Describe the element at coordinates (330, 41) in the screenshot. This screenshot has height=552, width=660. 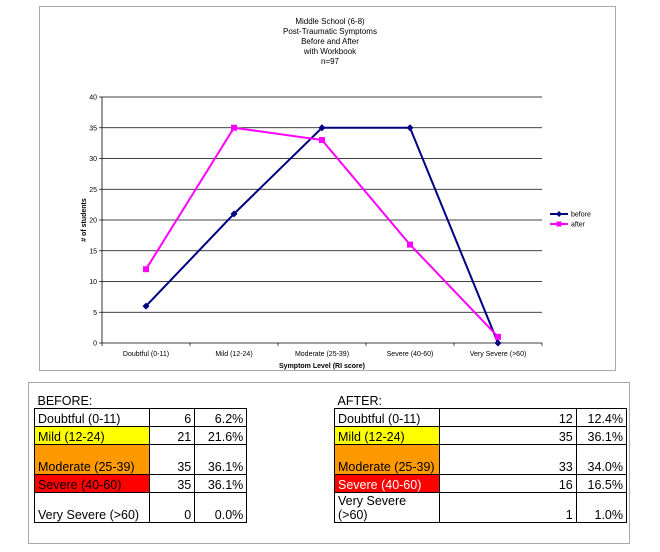
I see `chart-title-line: Before and After` at that location.